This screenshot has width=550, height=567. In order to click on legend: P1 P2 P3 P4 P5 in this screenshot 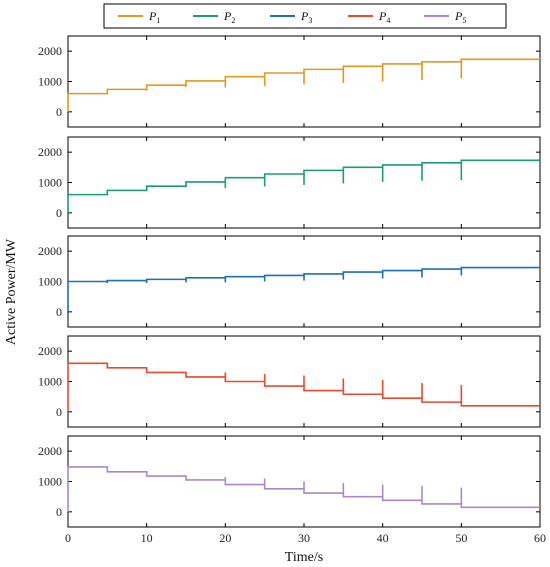, I will do `click(305, 16)`.